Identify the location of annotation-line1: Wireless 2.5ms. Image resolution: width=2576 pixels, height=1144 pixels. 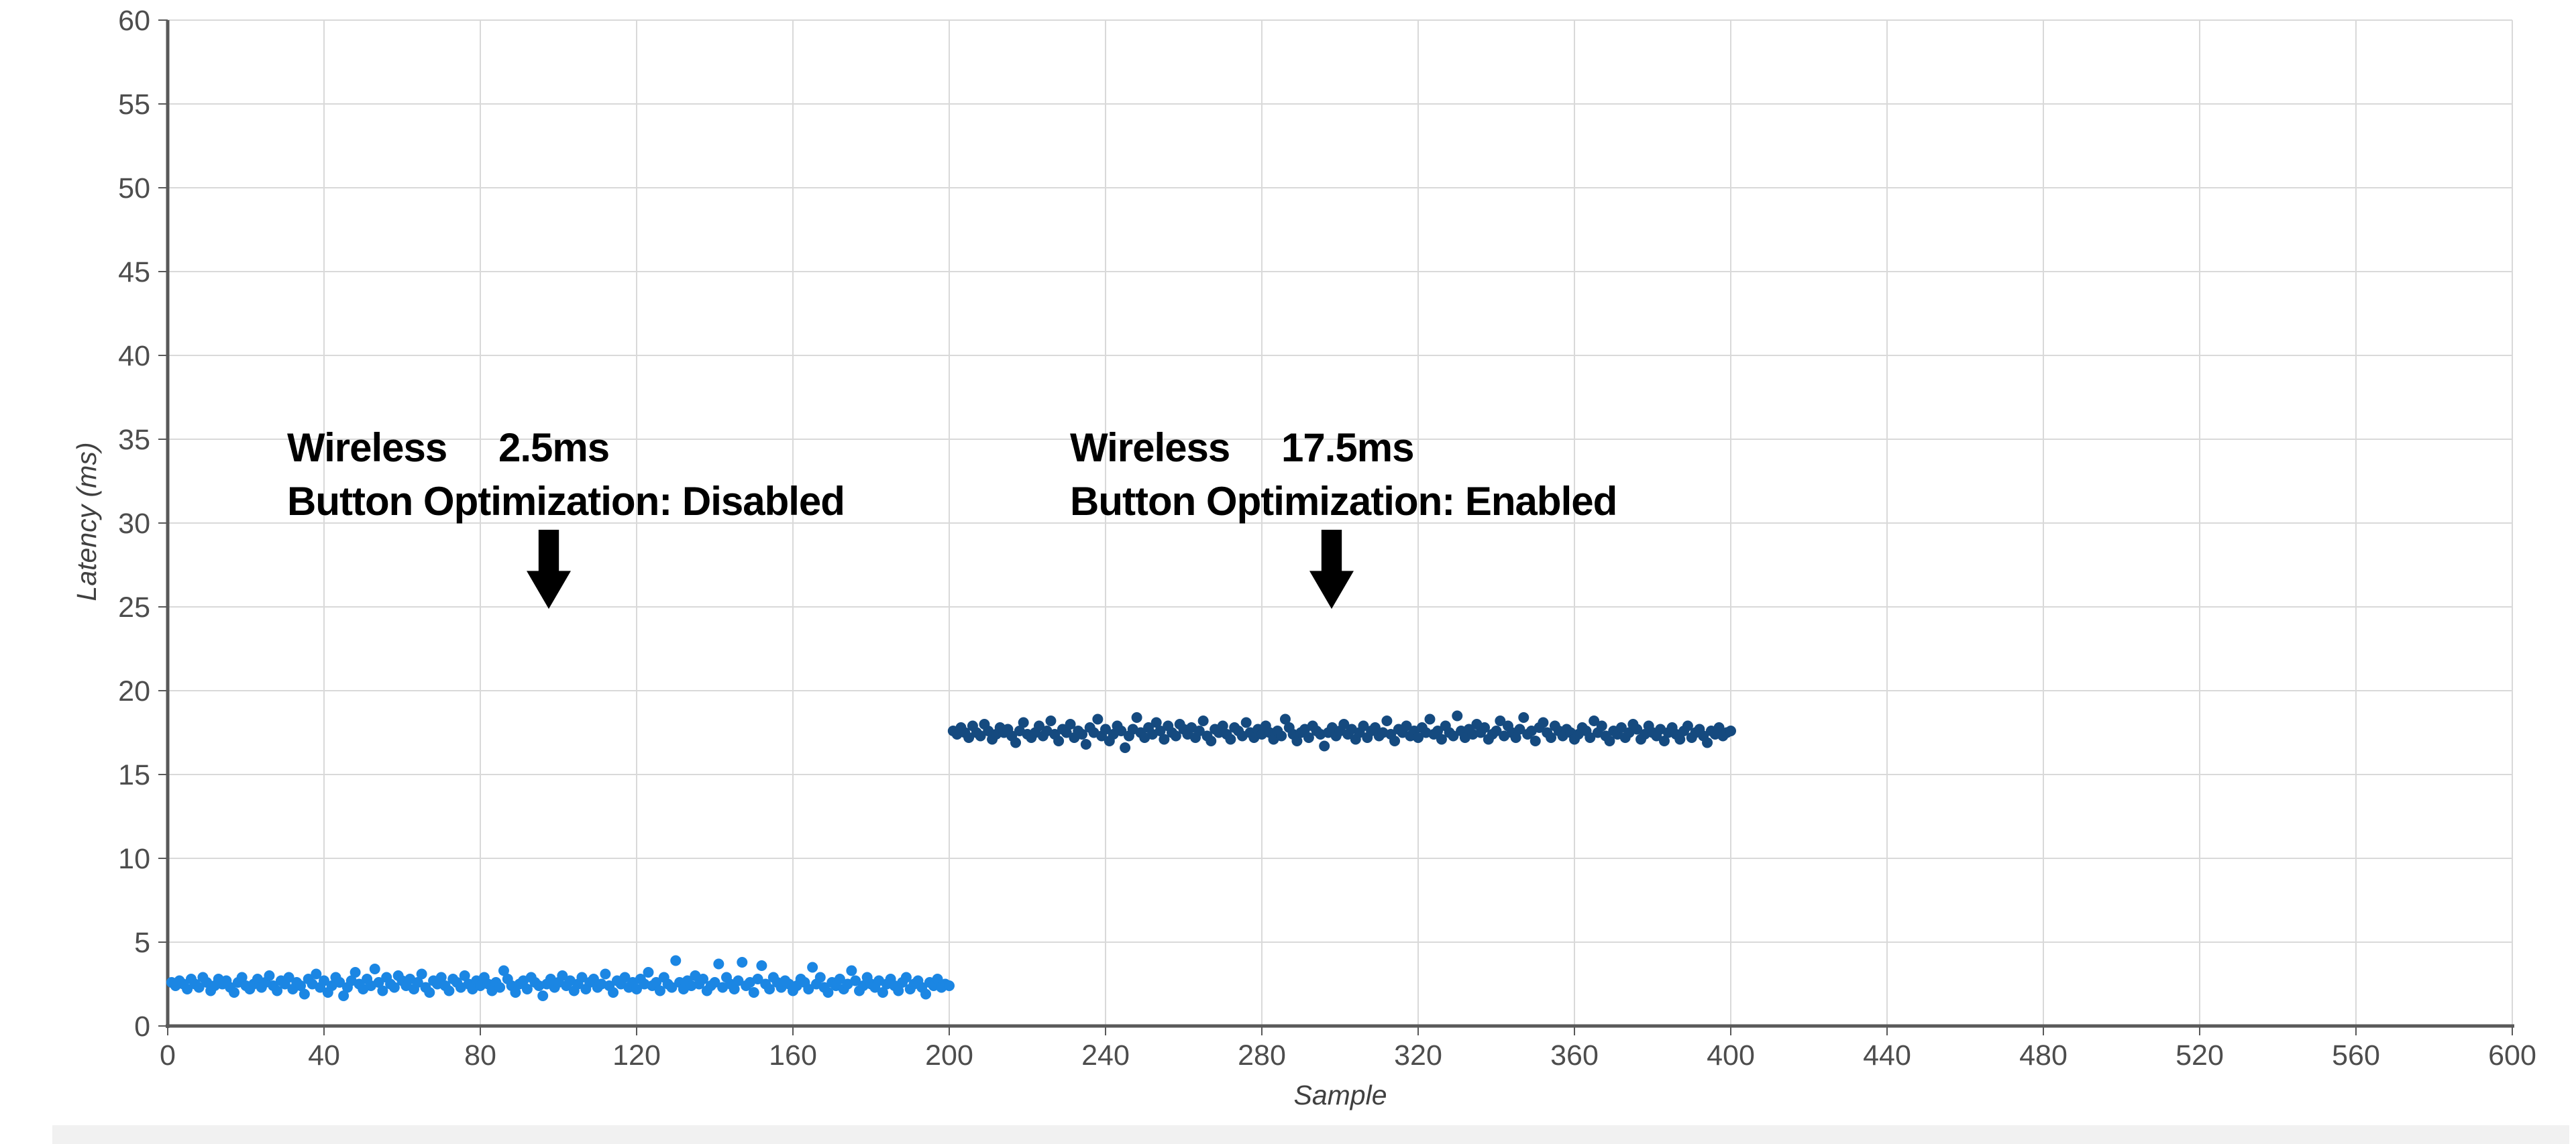
(566, 448).